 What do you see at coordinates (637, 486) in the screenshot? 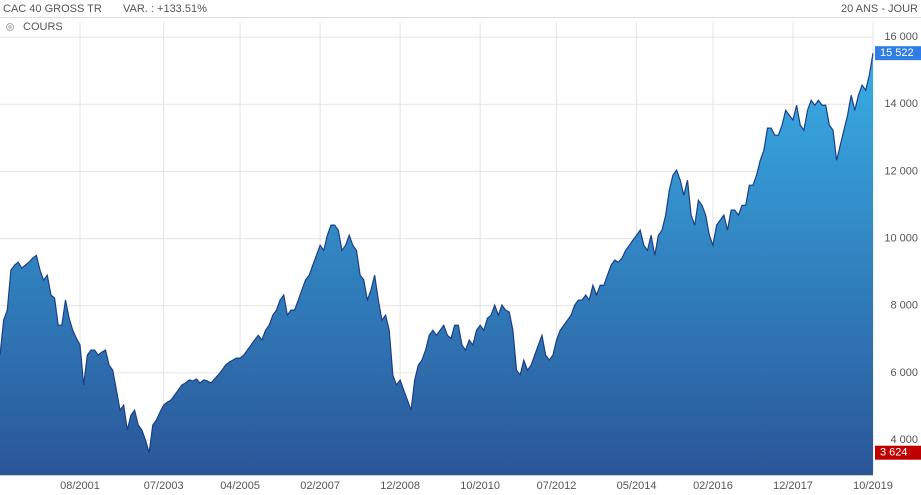
I see `x-tick-label: 05/2014` at bounding box center [637, 486].